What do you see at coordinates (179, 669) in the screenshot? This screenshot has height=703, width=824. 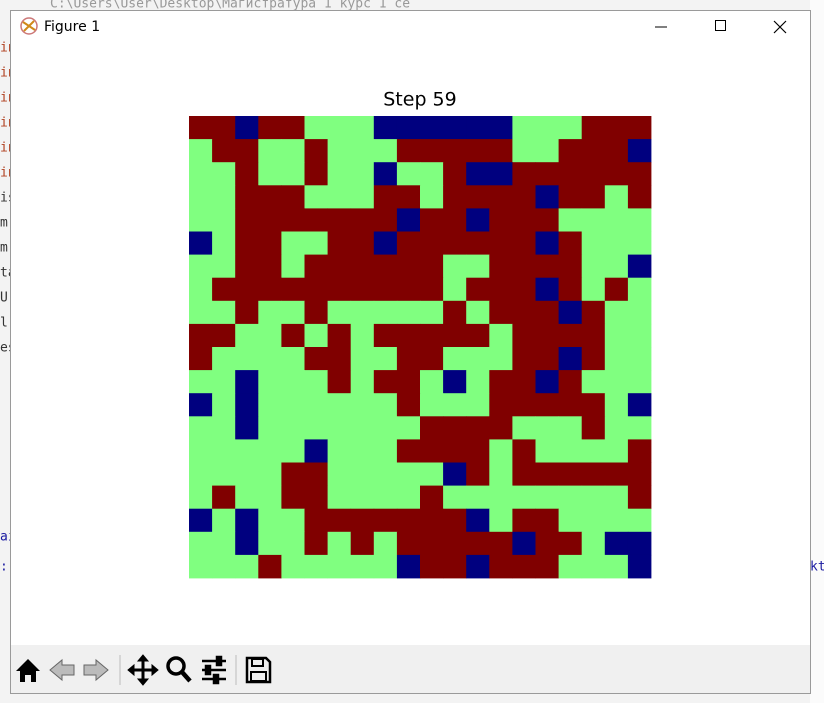 I see `zoom-button` at bounding box center [179, 669].